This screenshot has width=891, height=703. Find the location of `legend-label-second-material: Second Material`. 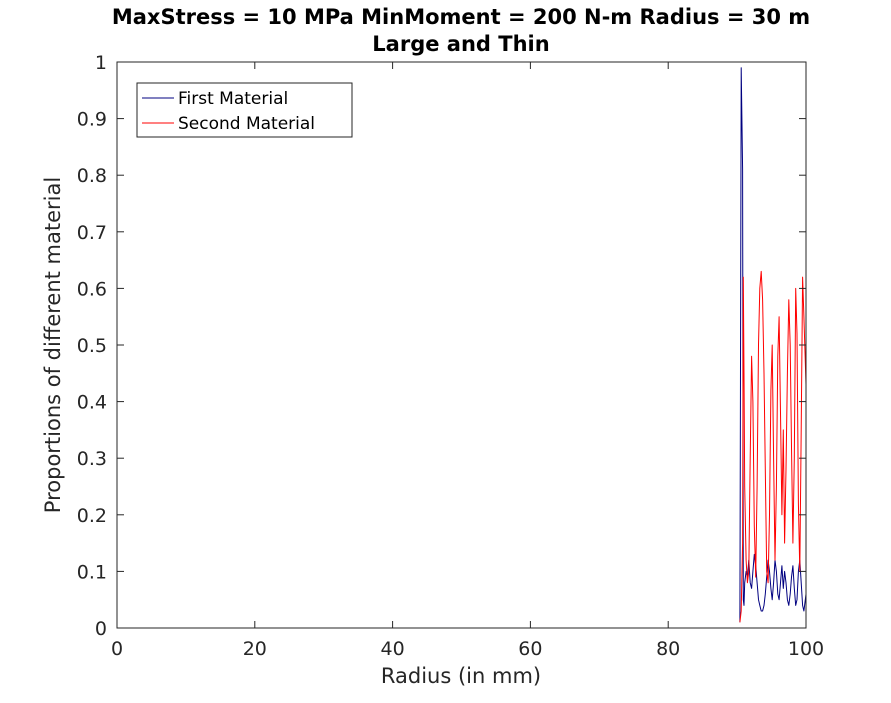

legend-label-second-material: Second Material is located at coordinates (246, 124).